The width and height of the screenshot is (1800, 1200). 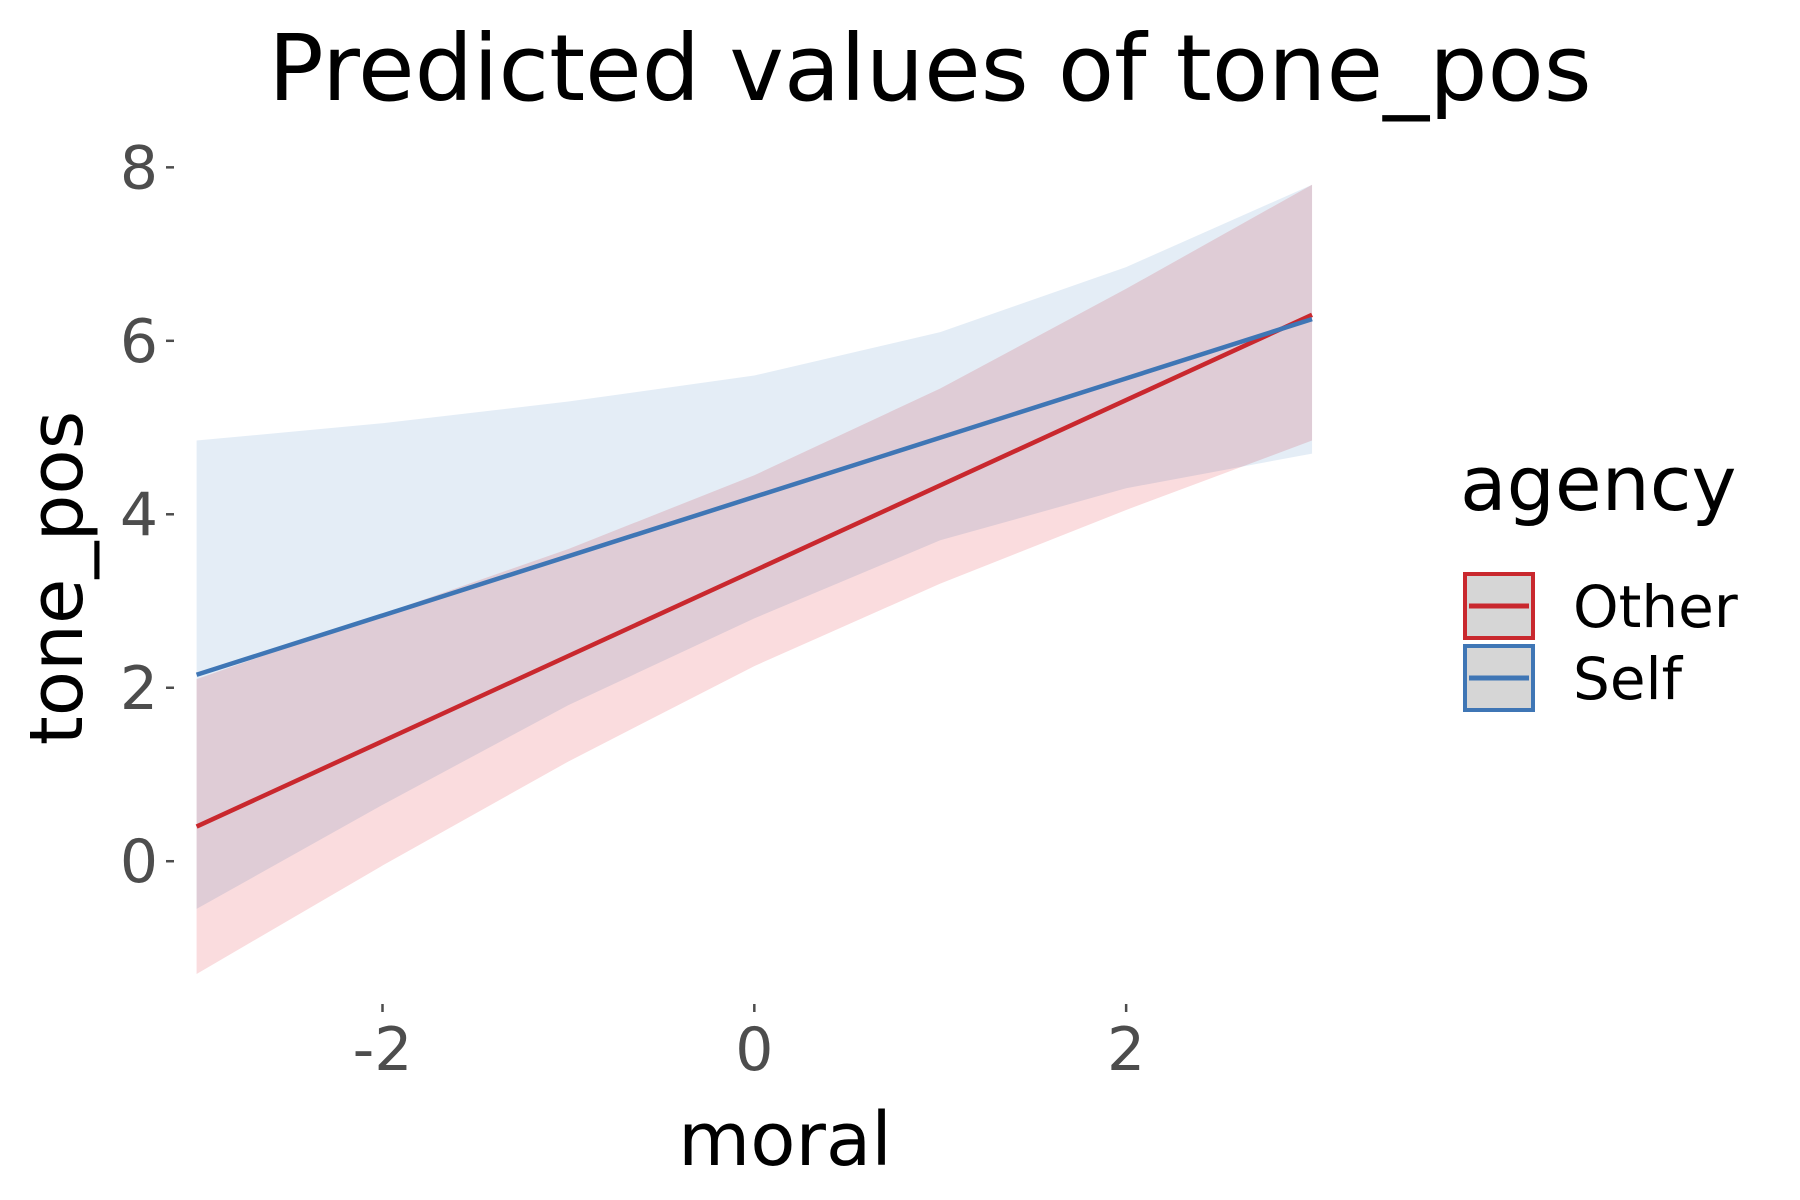 What do you see at coordinates (139, 168) in the screenshot?
I see `y-tick-label: 8` at bounding box center [139, 168].